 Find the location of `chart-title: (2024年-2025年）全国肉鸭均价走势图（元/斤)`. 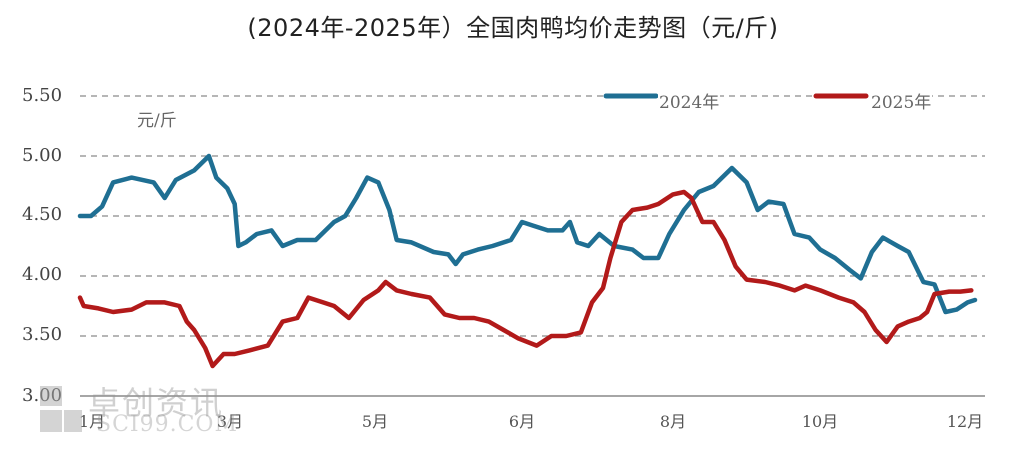

chart-title: (2024年-2025年）全国肉鸭均价走势图（元/斤) is located at coordinates (513, 28).